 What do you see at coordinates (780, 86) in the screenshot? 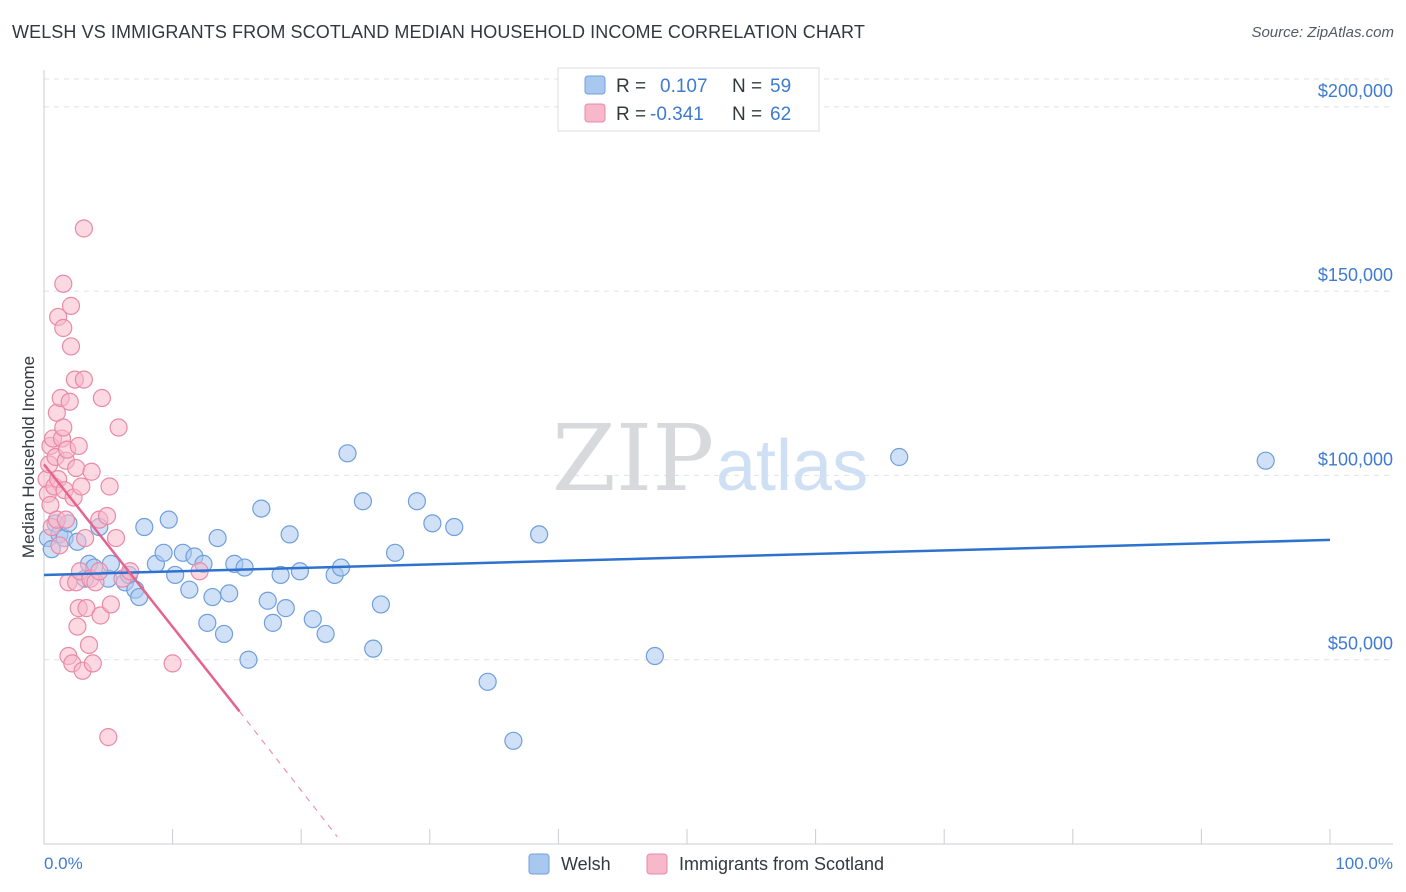
I see `stats-n-value-welsh: 59` at bounding box center [780, 86].